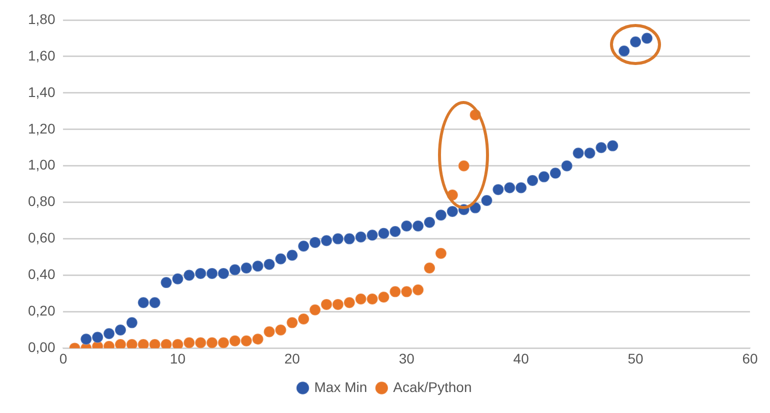  What do you see at coordinates (42, 18) in the screenshot?
I see `y-tick-label: 1,80` at bounding box center [42, 18].